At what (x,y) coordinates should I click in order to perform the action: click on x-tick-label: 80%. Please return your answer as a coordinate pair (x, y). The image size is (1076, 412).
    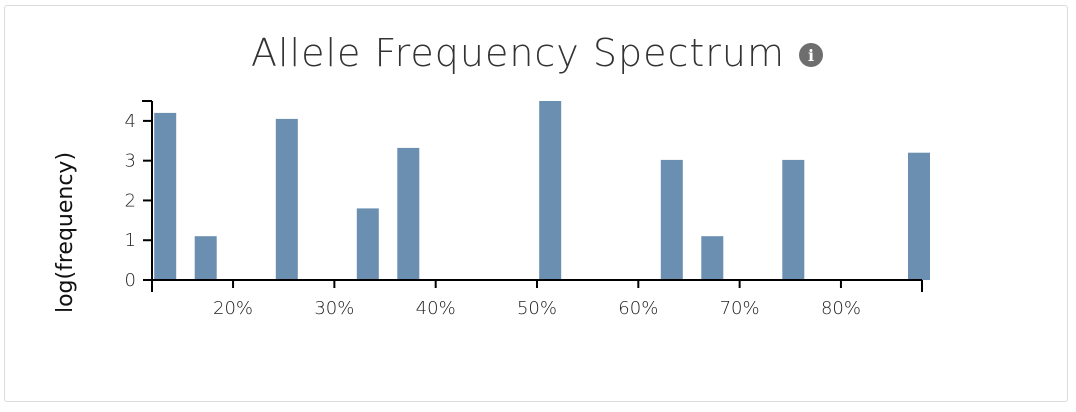
    Looking at the image, I should click on (841, 308).